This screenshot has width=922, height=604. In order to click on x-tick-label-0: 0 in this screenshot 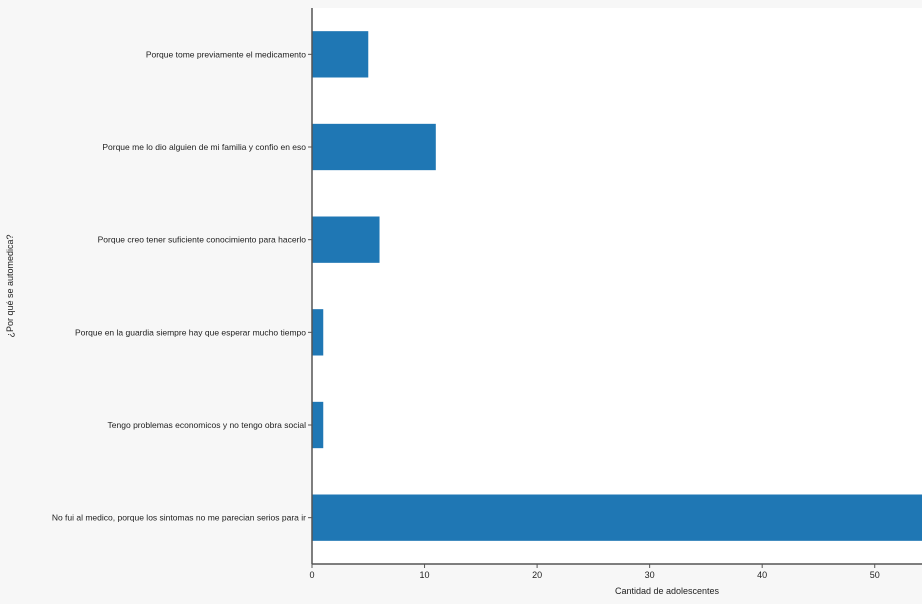, I will do `click(311, 575)`.